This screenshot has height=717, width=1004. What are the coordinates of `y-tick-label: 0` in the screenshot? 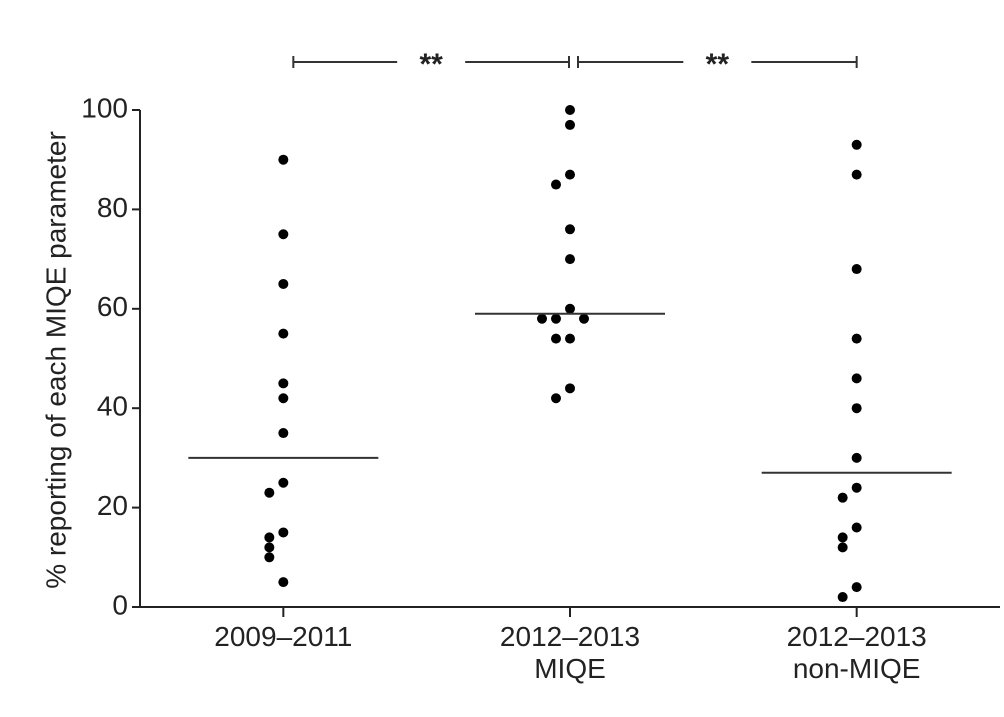 It's located at (120, 604).